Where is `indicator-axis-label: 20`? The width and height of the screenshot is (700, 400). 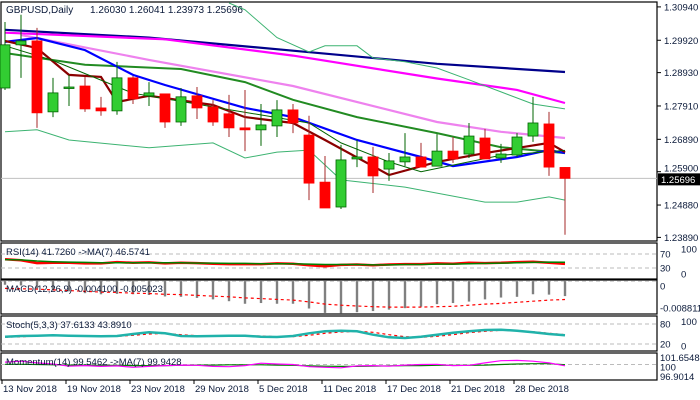
indicator-axis-label: 20 is located at coordinates (665, 345).